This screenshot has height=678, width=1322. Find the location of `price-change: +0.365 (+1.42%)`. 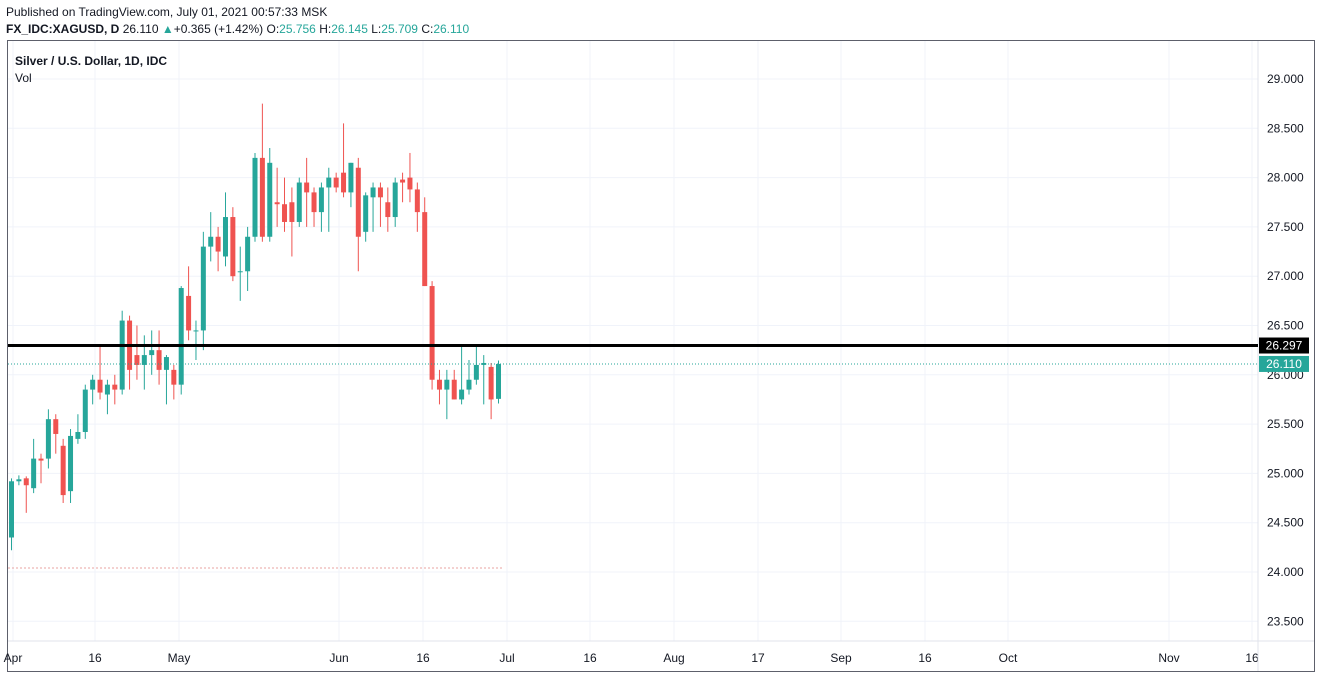

price-change: +0.365 (+1.42%) is located at coordinates (218, 29).